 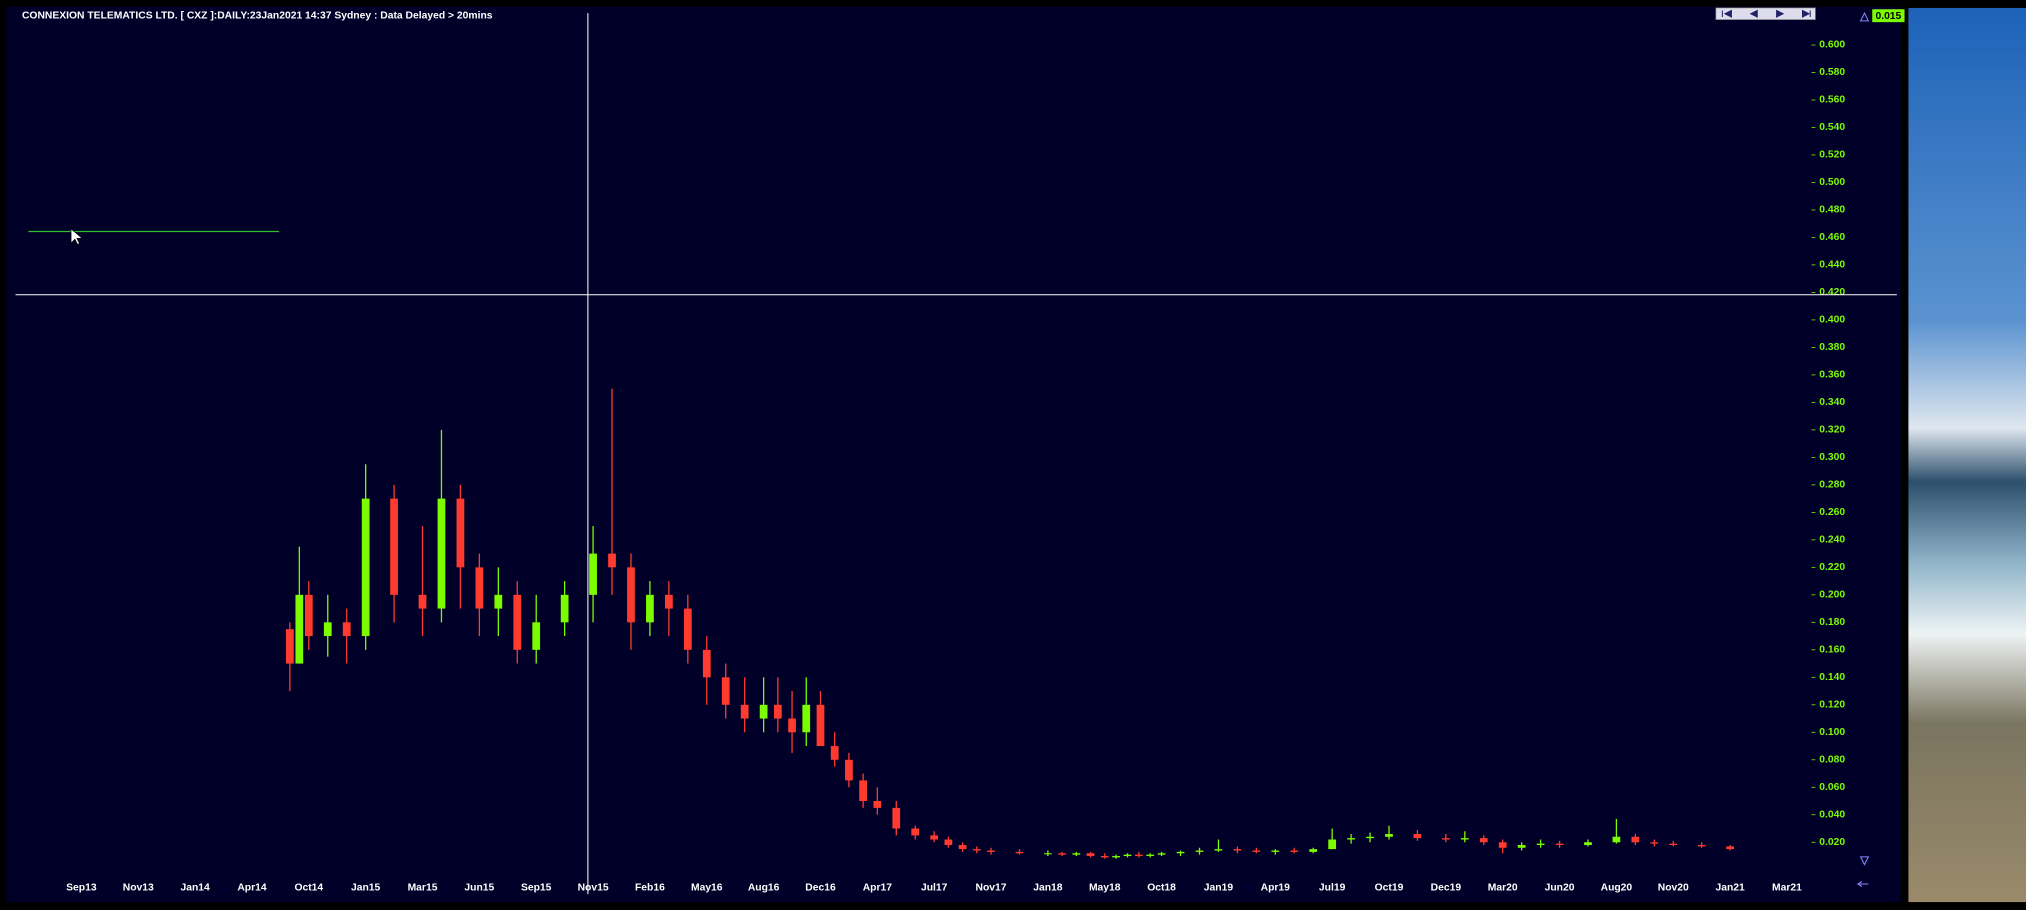 What do you see at coordinates (1560, 888) in the screenshot?
I see `x-tick-label: Jun20` at bounding box center [1560, 888].